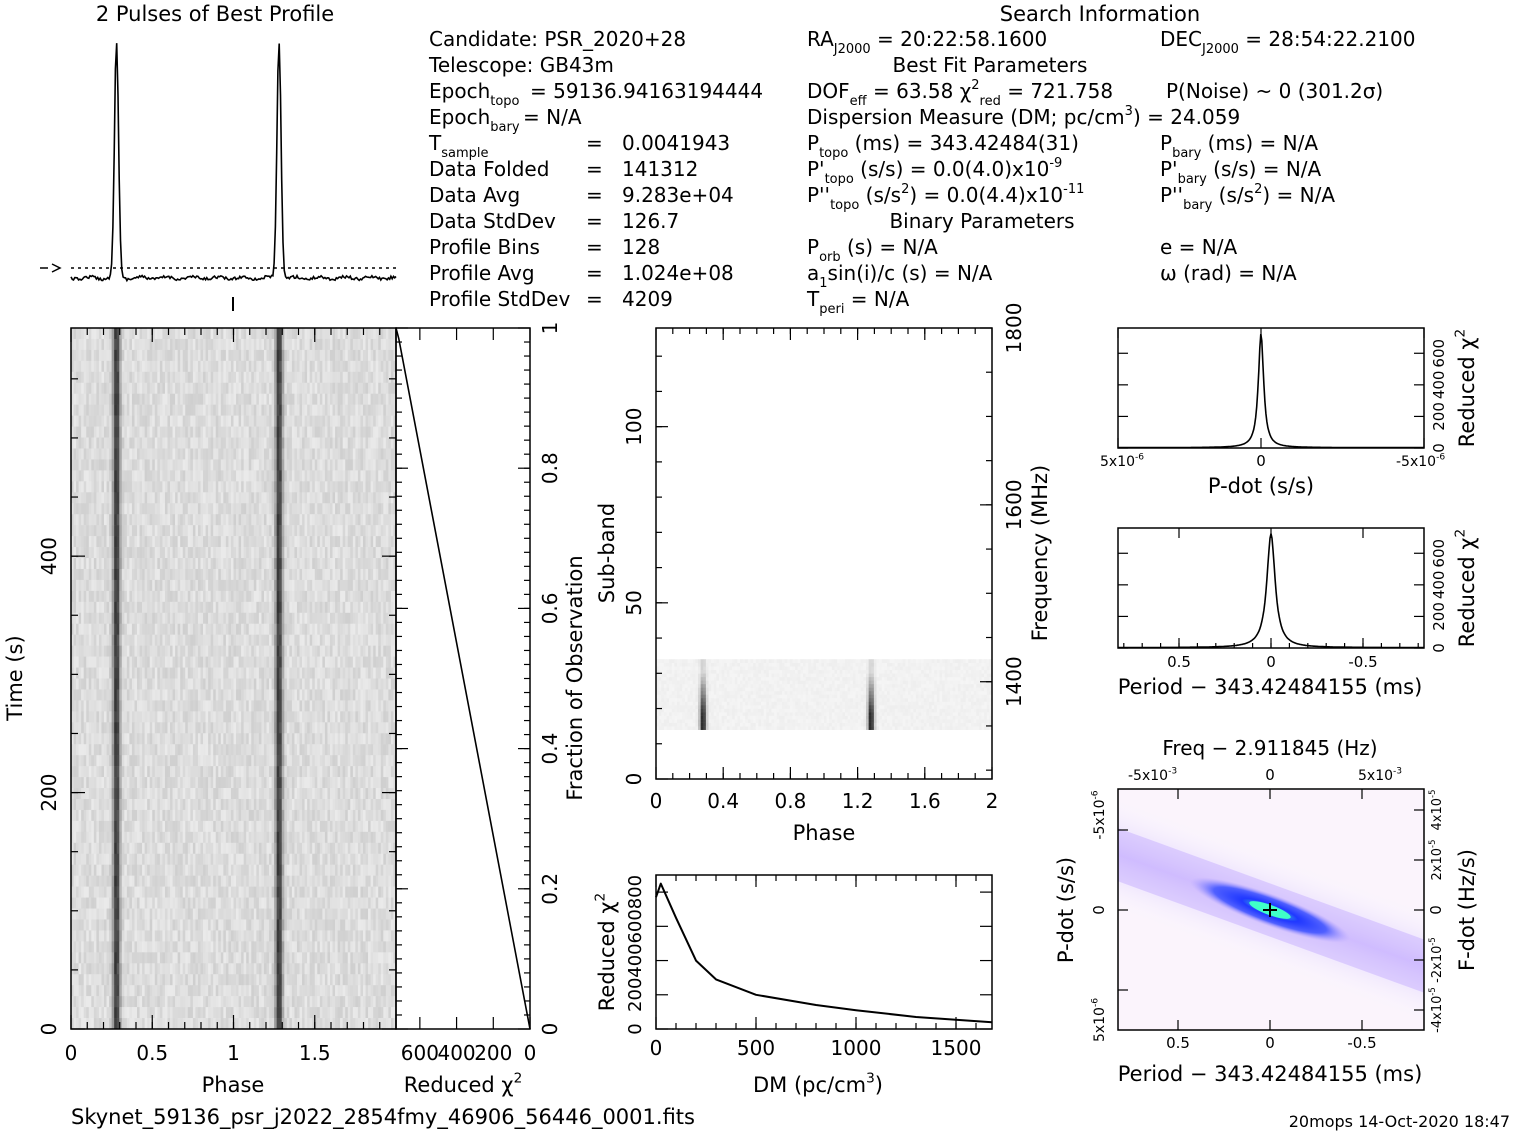  I want to click on info-label: Data StdDev, so click(492, 221).